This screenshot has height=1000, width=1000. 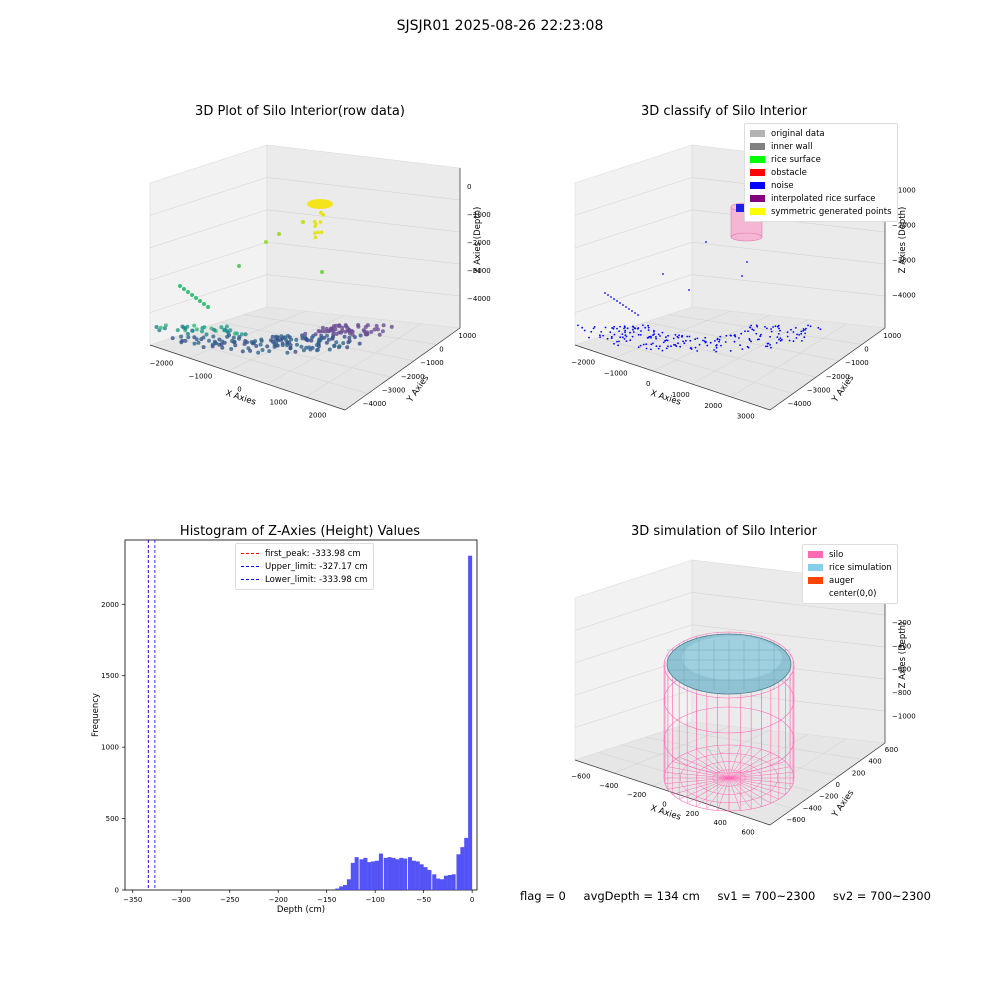 What do you see at coordinates (441, 350) in the screenshot?
I see `raw-y-tick: 0` at bounding box center [441, 350].